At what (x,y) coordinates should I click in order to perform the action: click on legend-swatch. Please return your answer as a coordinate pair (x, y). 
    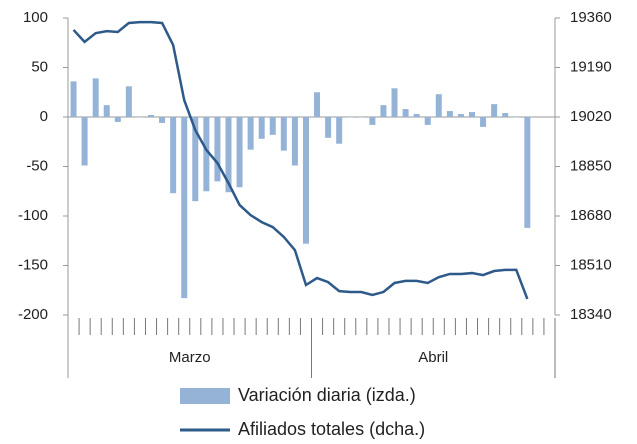
    Looking at the image, I should click on (205, 396).